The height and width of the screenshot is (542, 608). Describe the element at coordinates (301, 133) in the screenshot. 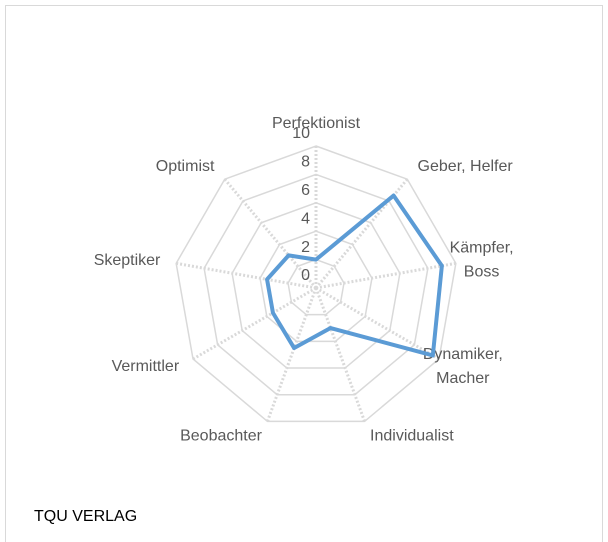

I see `r-tick-label: 10` at that location.